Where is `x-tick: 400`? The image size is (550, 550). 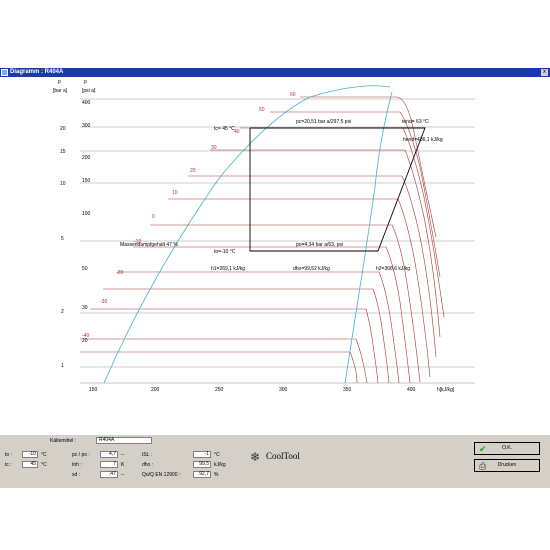
x-tick: 400 is located at coordinates (411, 390).